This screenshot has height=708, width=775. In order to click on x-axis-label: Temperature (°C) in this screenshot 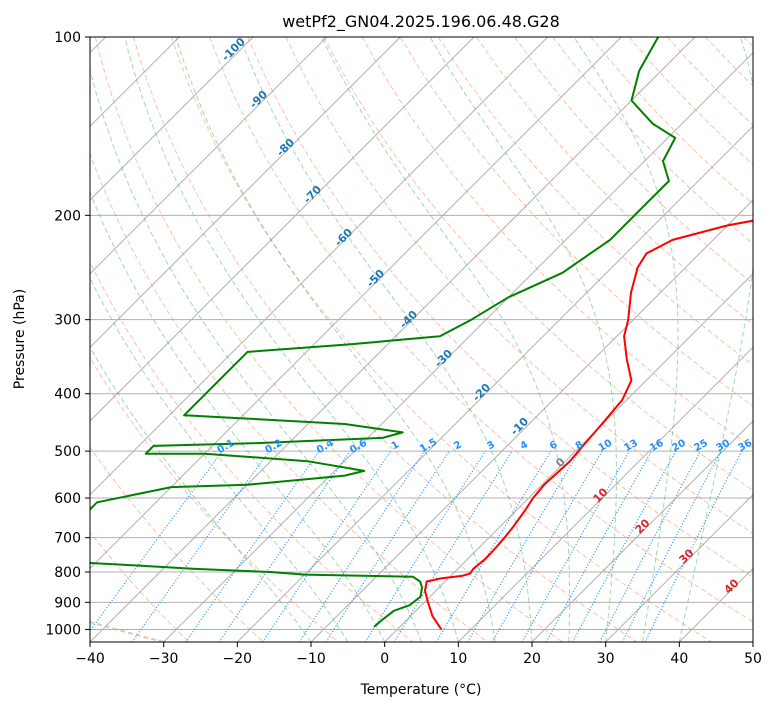, I will do `click(421, 690)`.